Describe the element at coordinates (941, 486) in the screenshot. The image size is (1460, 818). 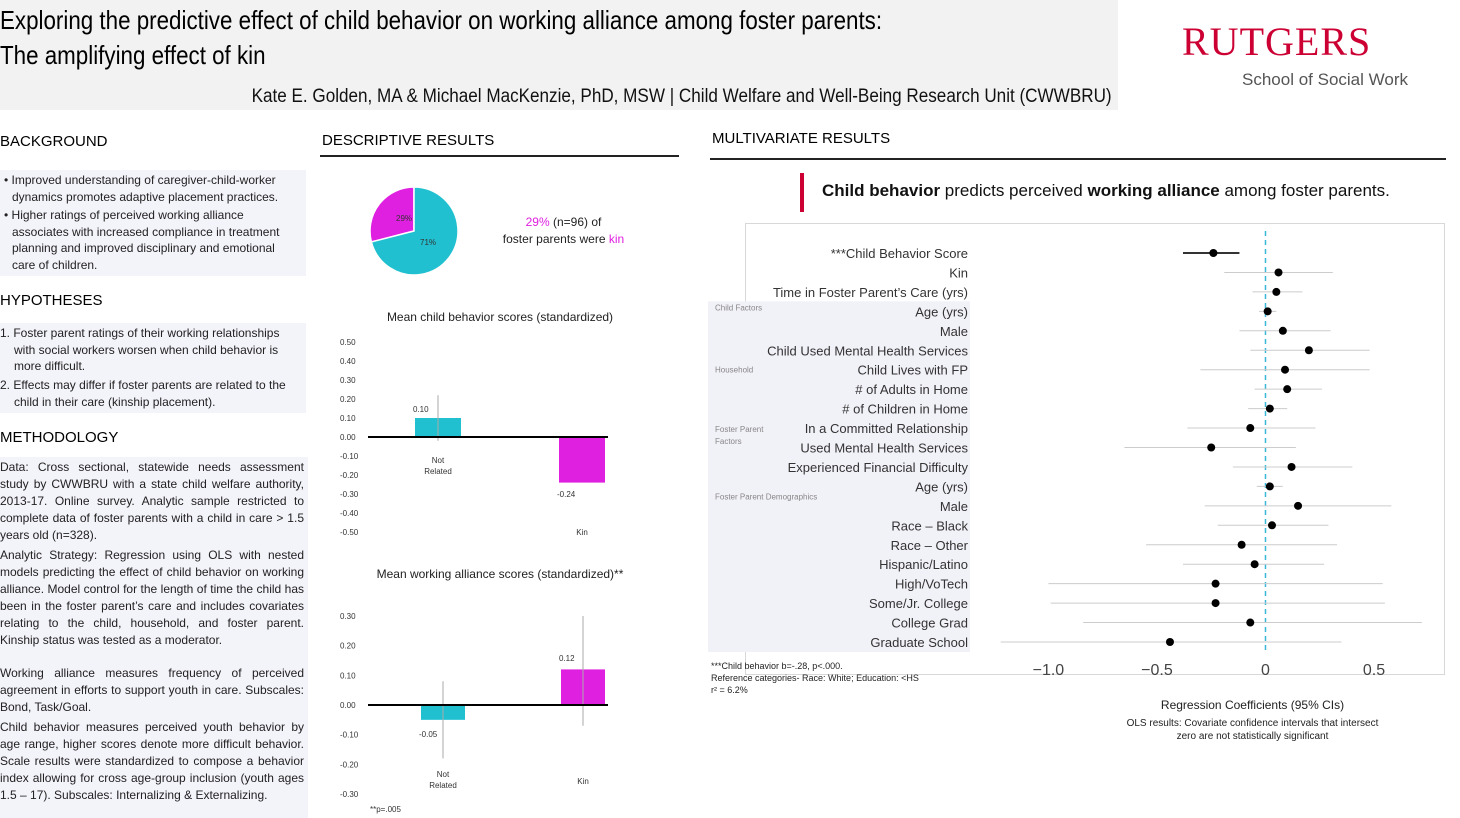
I see `row-label: Age (yrs)` at that location.